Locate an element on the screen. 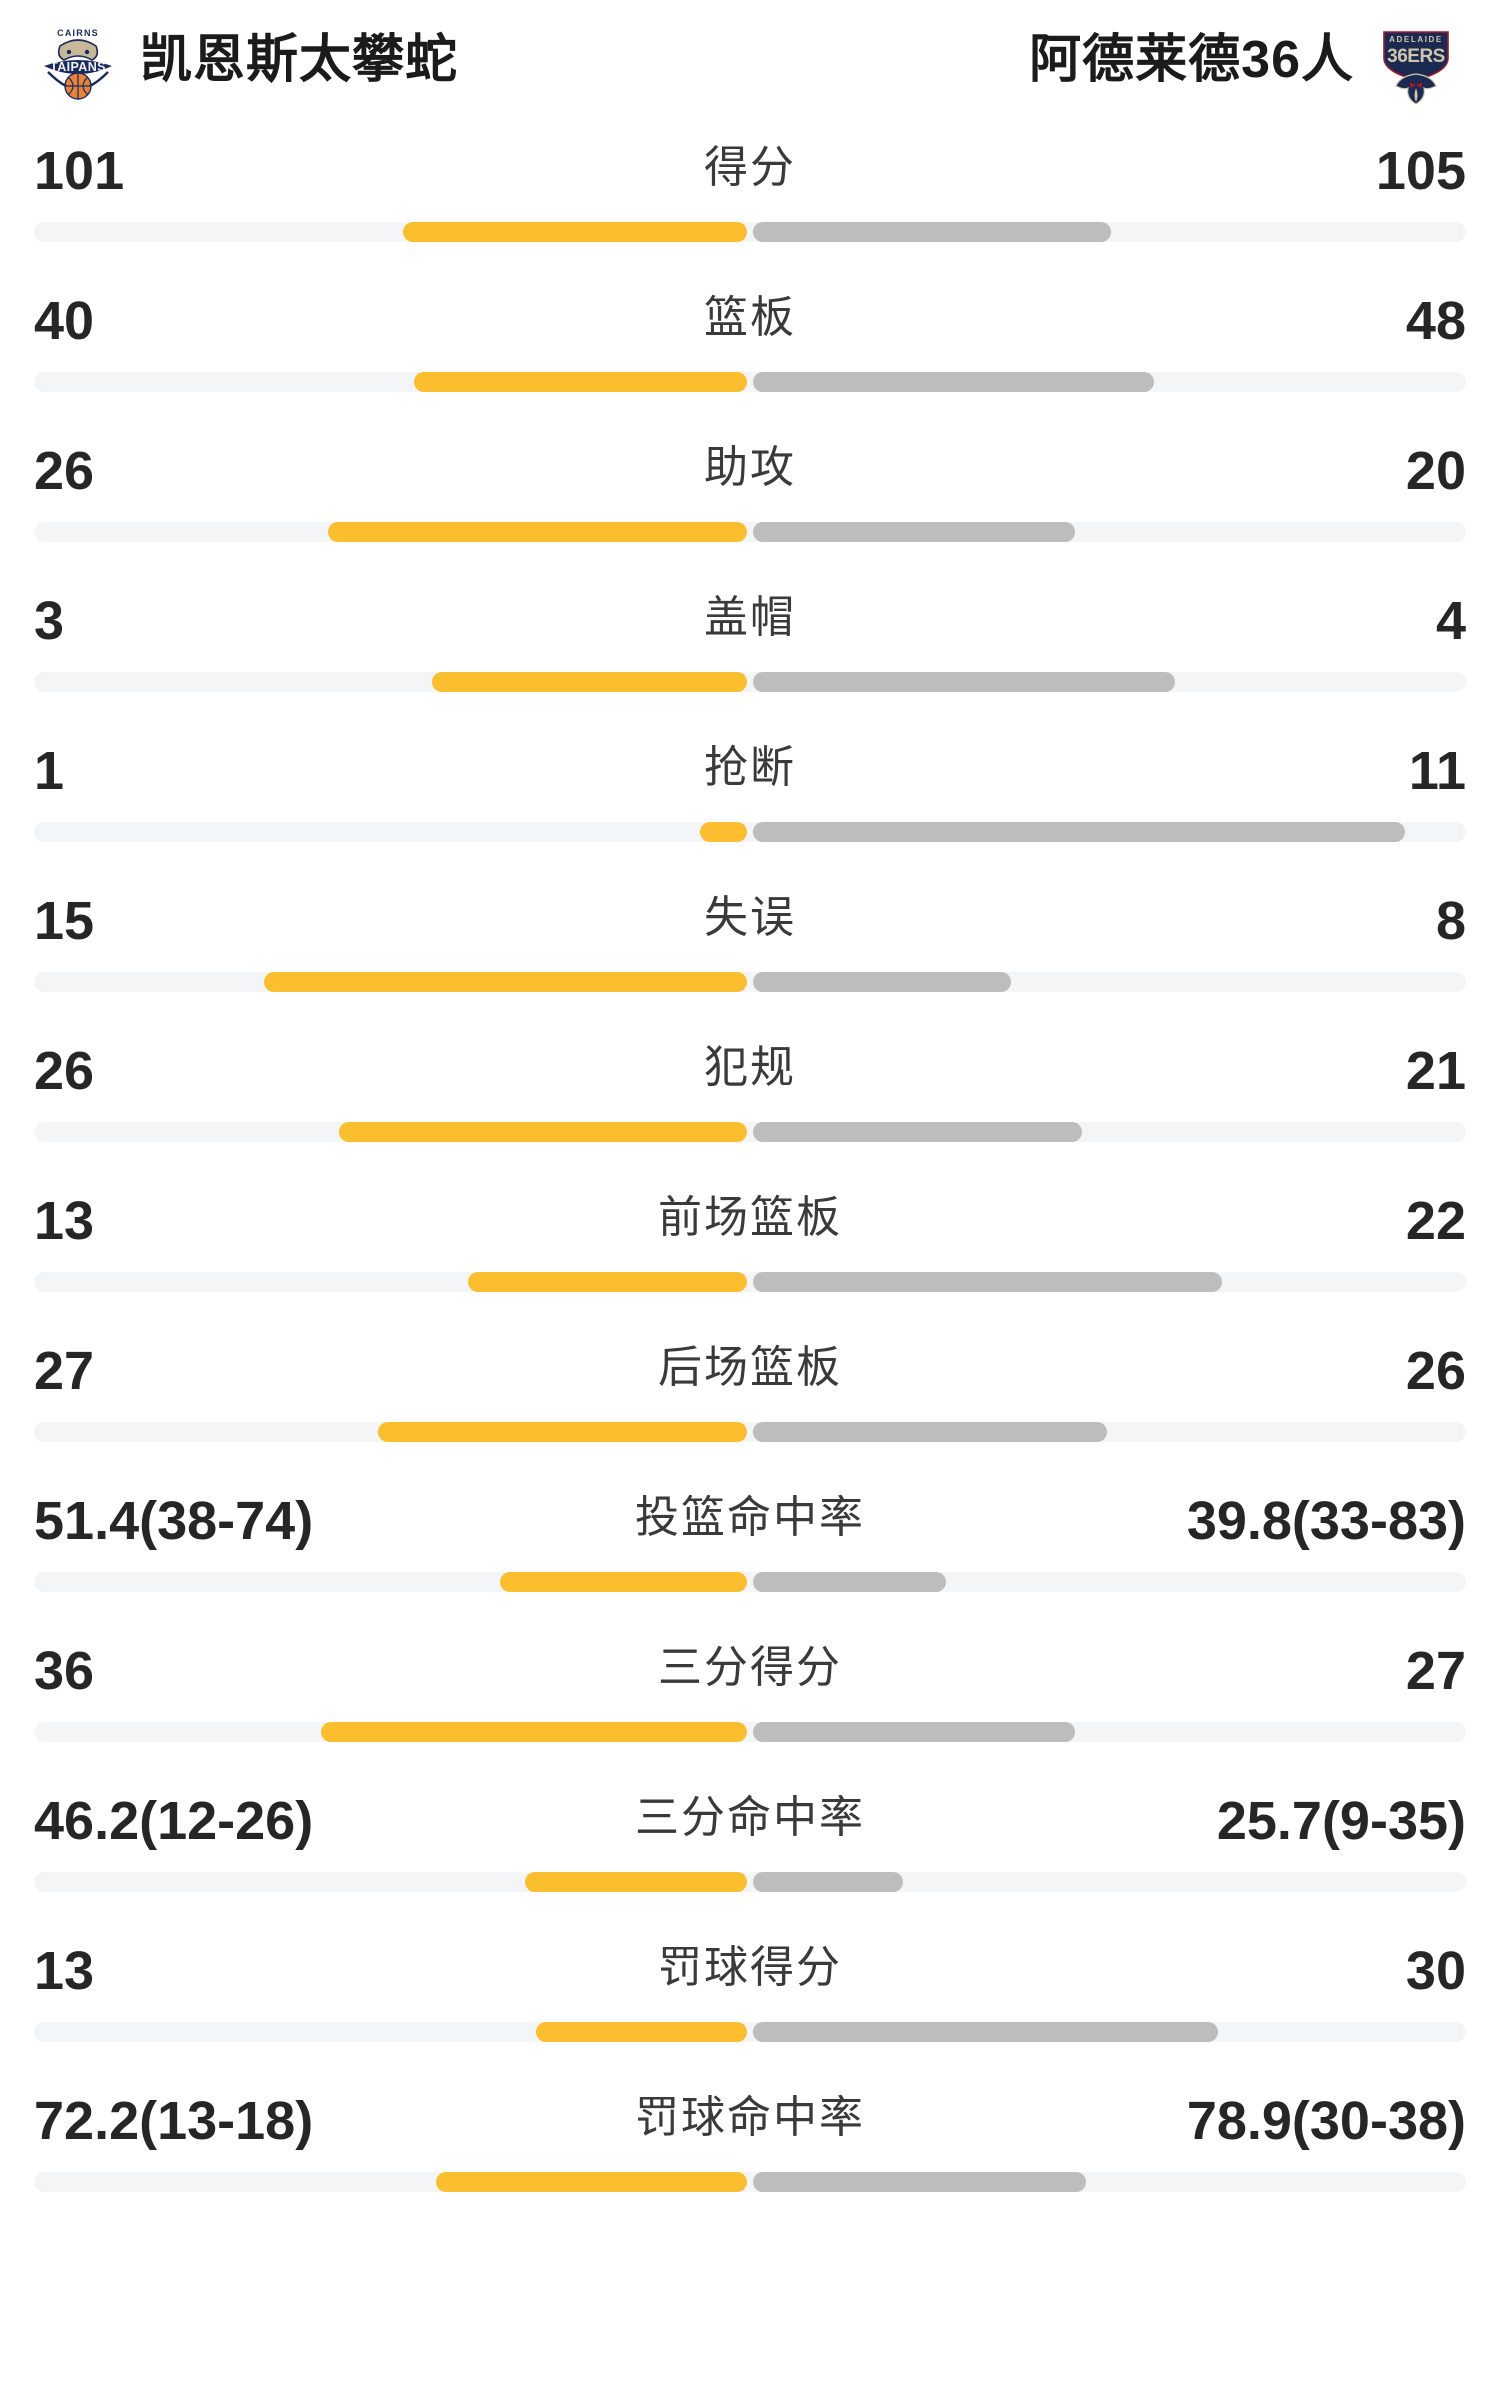  home-value: 13 is located at coordinates (64, 1221).